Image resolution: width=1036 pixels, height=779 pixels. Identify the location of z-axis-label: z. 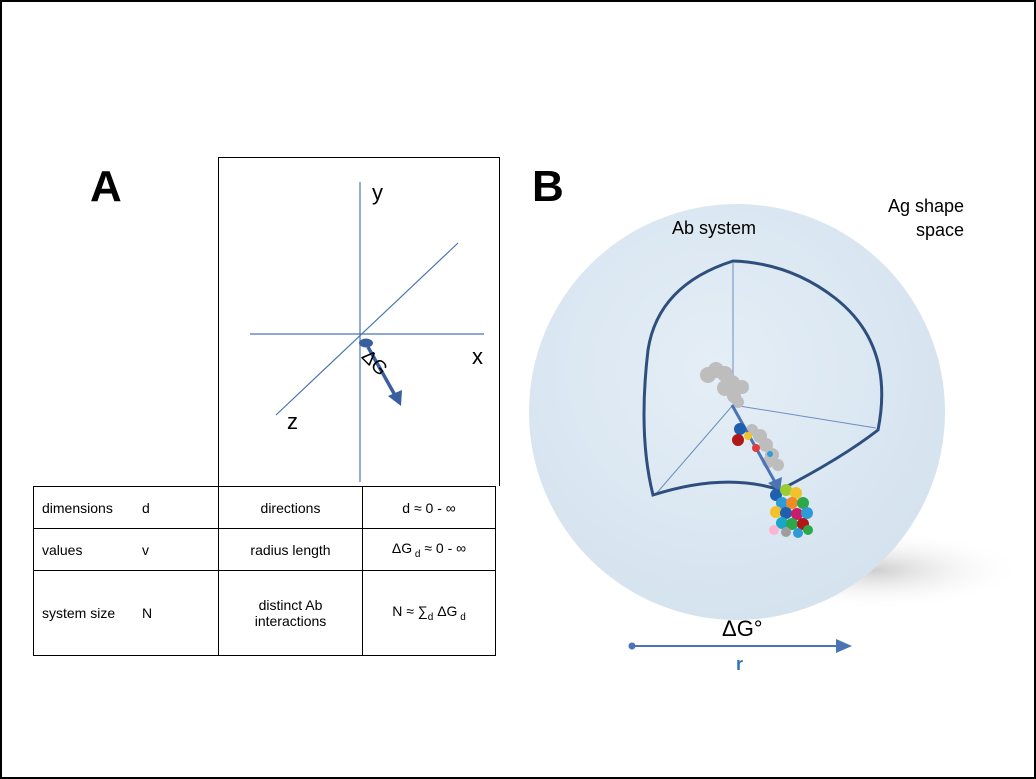
(292, 421).